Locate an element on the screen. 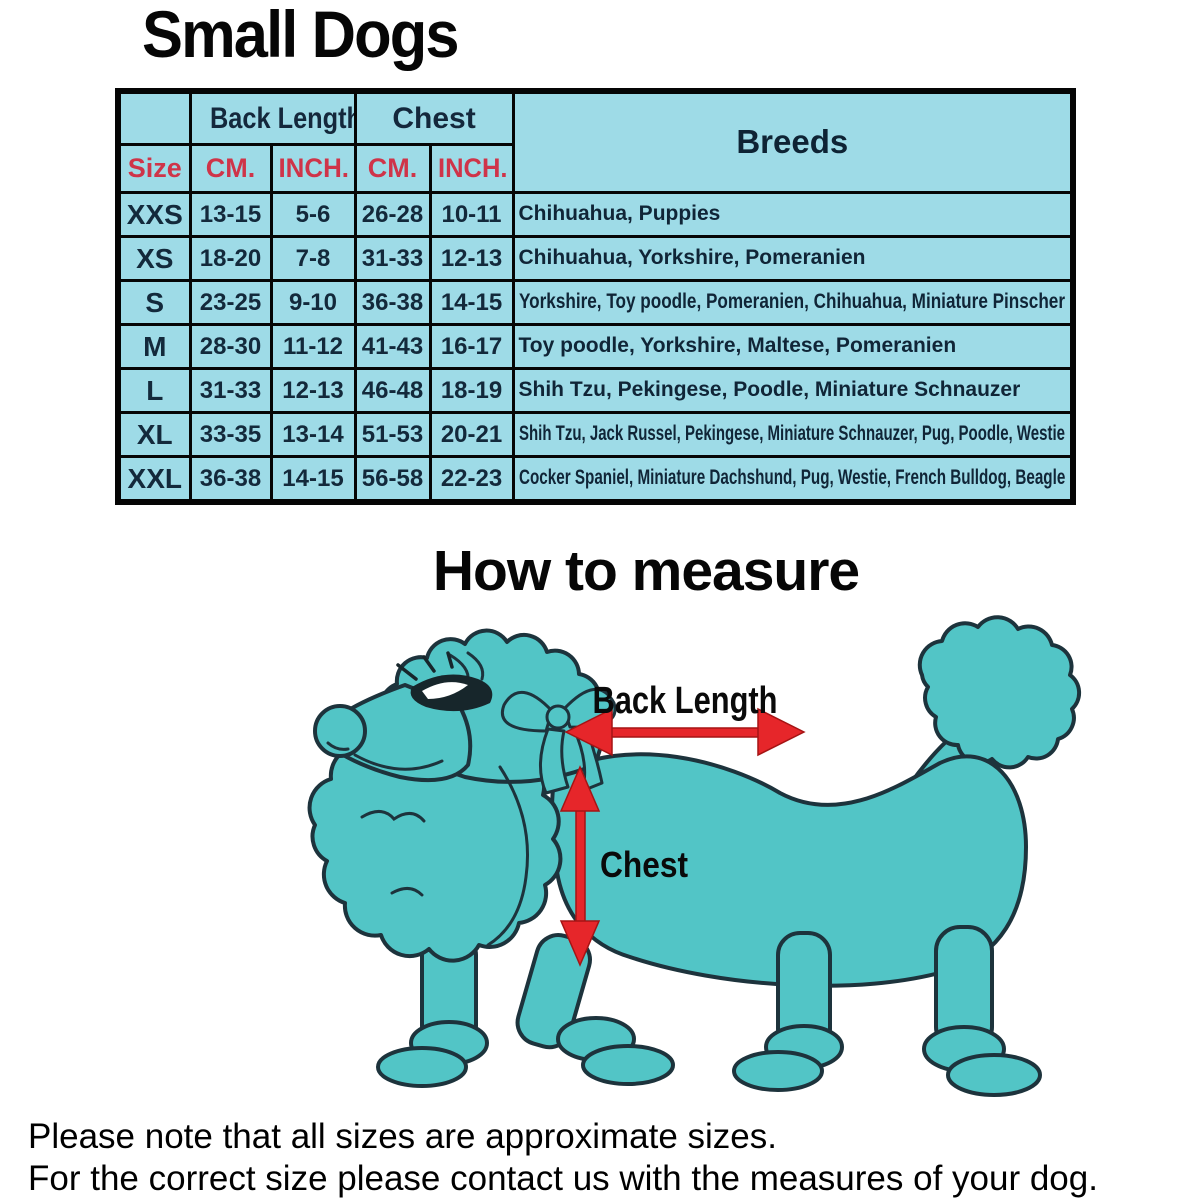  cell-text: 41-43 is located at coordinates (392, 346).